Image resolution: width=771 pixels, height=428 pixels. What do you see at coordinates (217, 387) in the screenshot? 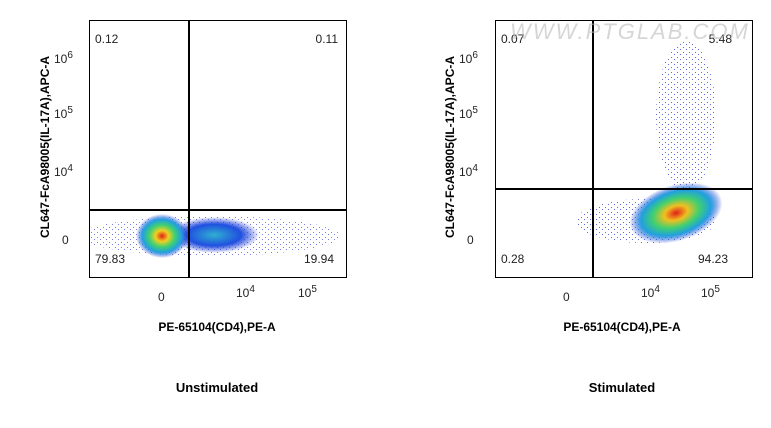
I see `panel-caption: Unstimulated` at bounding box center [217, 387].